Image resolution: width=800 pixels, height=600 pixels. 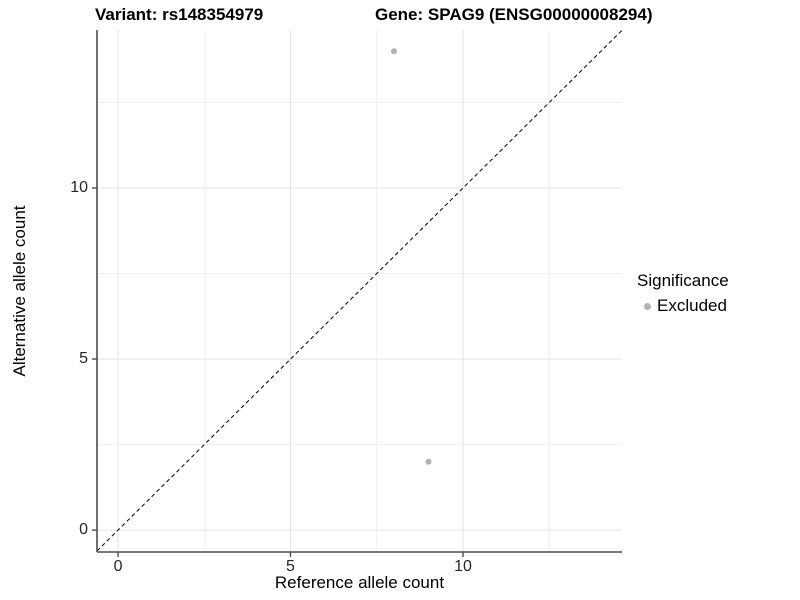 I want to click on legend-title: Significance, so click(x=683, y=280).